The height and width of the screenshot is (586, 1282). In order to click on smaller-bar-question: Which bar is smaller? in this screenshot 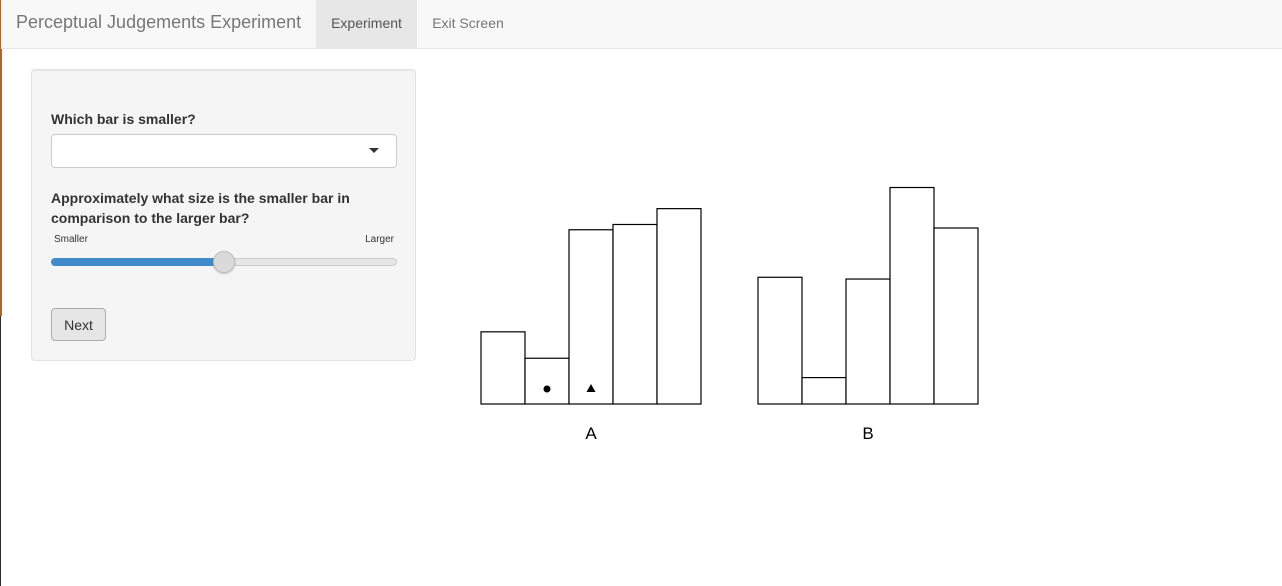, I will do `click(123, 119)`.